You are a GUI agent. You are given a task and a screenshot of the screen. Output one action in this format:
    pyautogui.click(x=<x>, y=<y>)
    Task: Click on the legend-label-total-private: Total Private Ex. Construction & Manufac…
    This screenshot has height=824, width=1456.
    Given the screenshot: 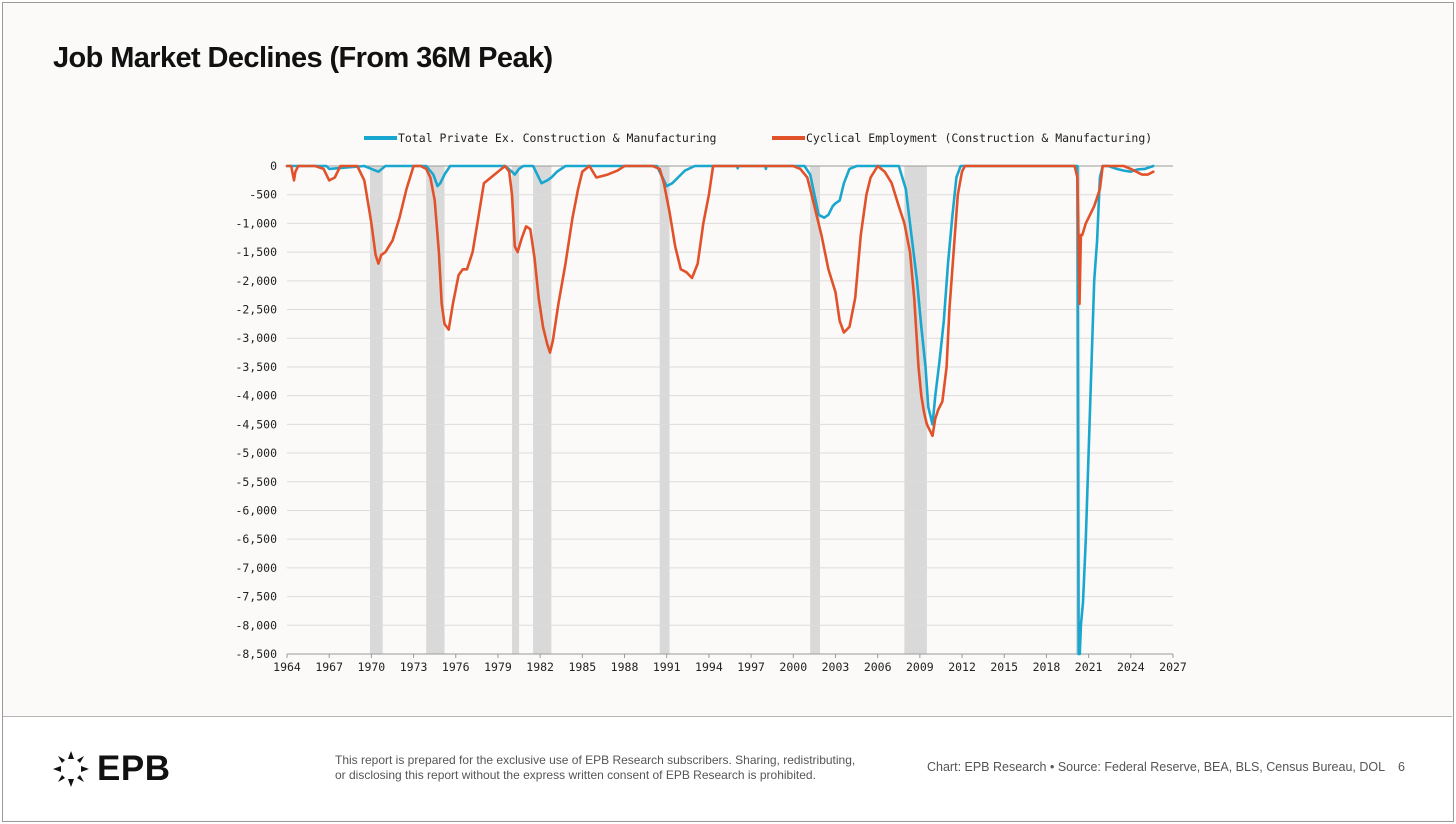 What is the action you would take?
    pyautogui.click(x=557, y=138)
    